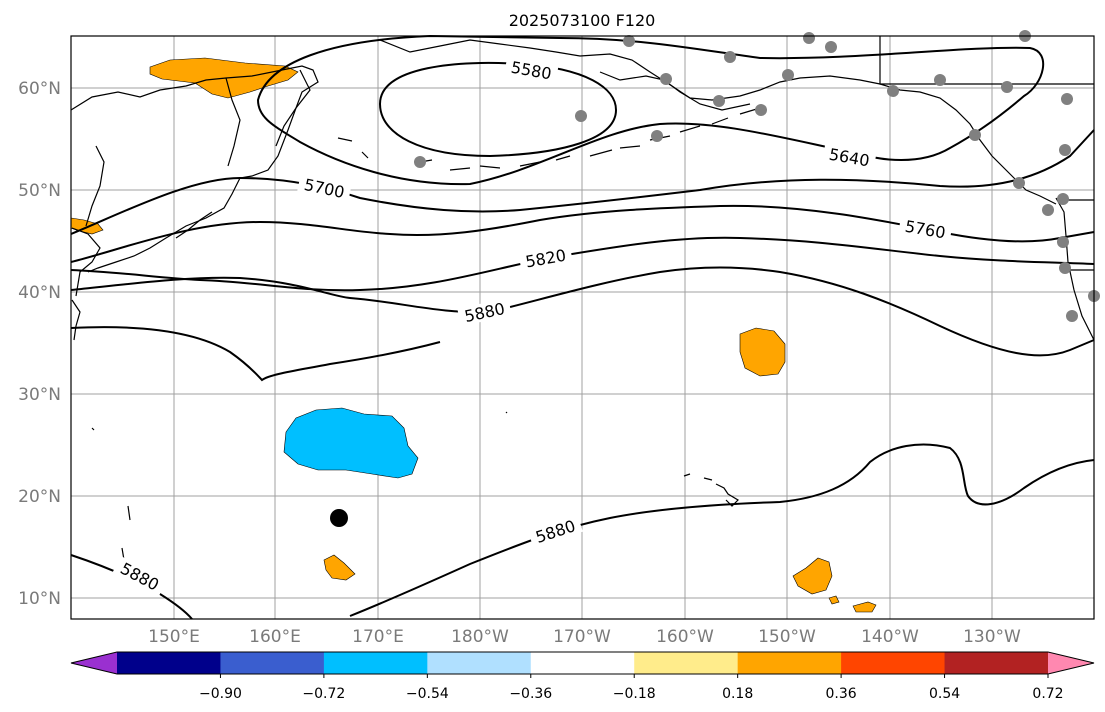  Describe the element at coordinates (275, 637) in the screenshot. I see `lon-label-160e: 160°E` at that location.